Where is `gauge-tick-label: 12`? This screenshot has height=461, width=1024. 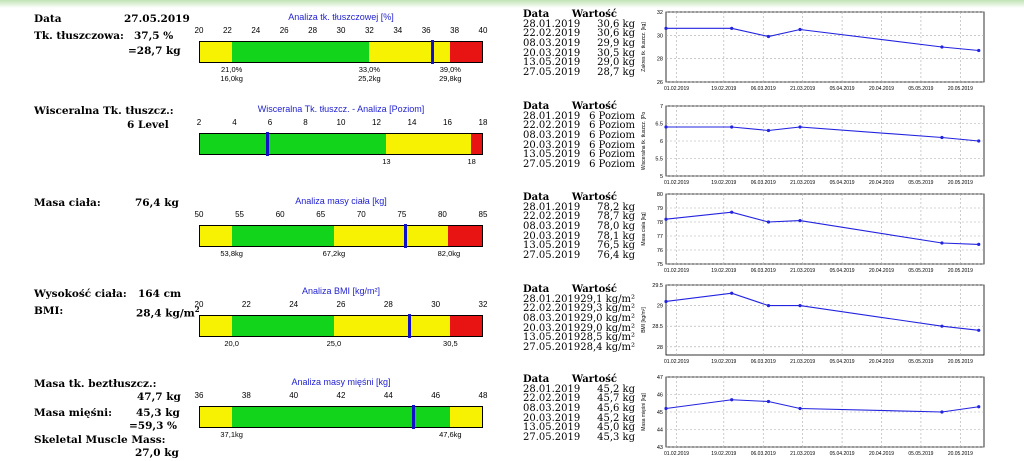
gauge-tick-label: 12 is located at coordinates (376, 122).